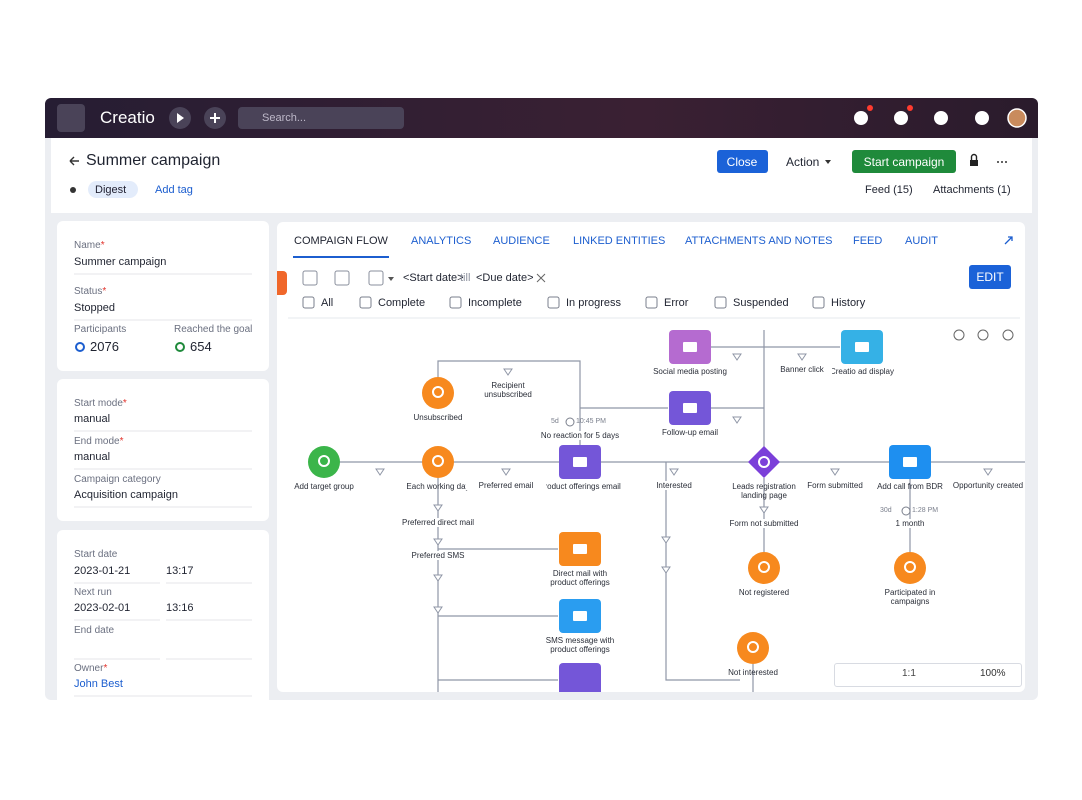 The image size is (1082, 800). What do you see at coordinates (910, 597) in the screenshot?
I see `node-label: Participated in campaigns` at bounding box center [910, 597].